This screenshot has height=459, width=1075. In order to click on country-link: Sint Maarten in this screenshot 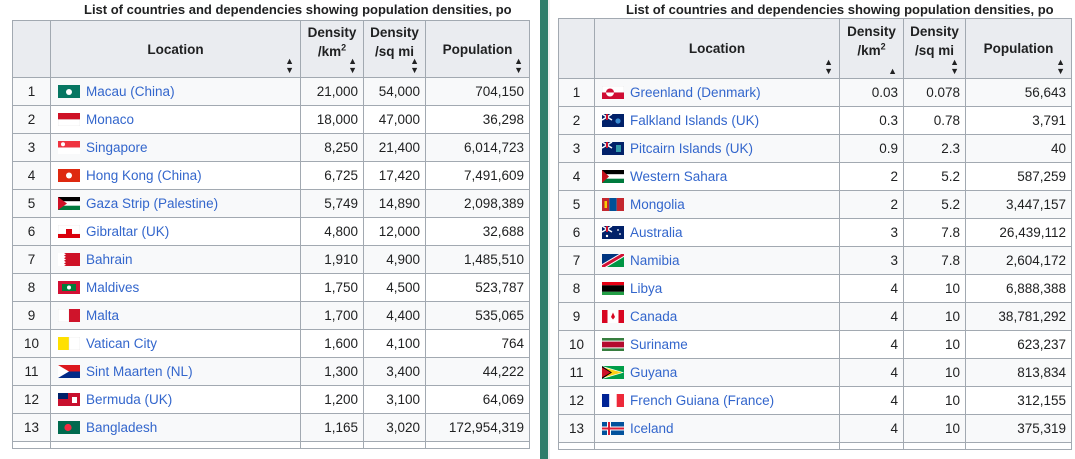, I will do `click(124, 371)`.